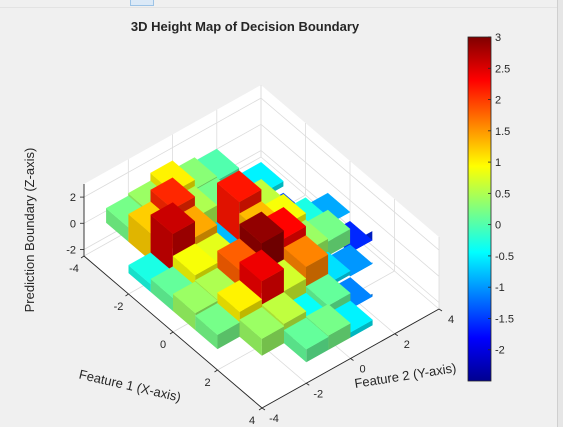 The image size is (563, 427). Describe the element at coordinates (504, 257) in the screenshot. I see `colorbar-tick-label: -0.5` at that location.